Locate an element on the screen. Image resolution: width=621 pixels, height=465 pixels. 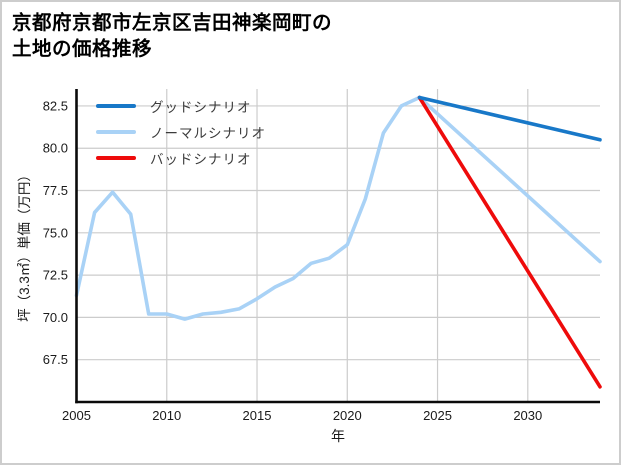
chart-title: 京都府京都市左京区吉田神楽岡町の 土地の価格推移 is located at coordinates (172, 36).